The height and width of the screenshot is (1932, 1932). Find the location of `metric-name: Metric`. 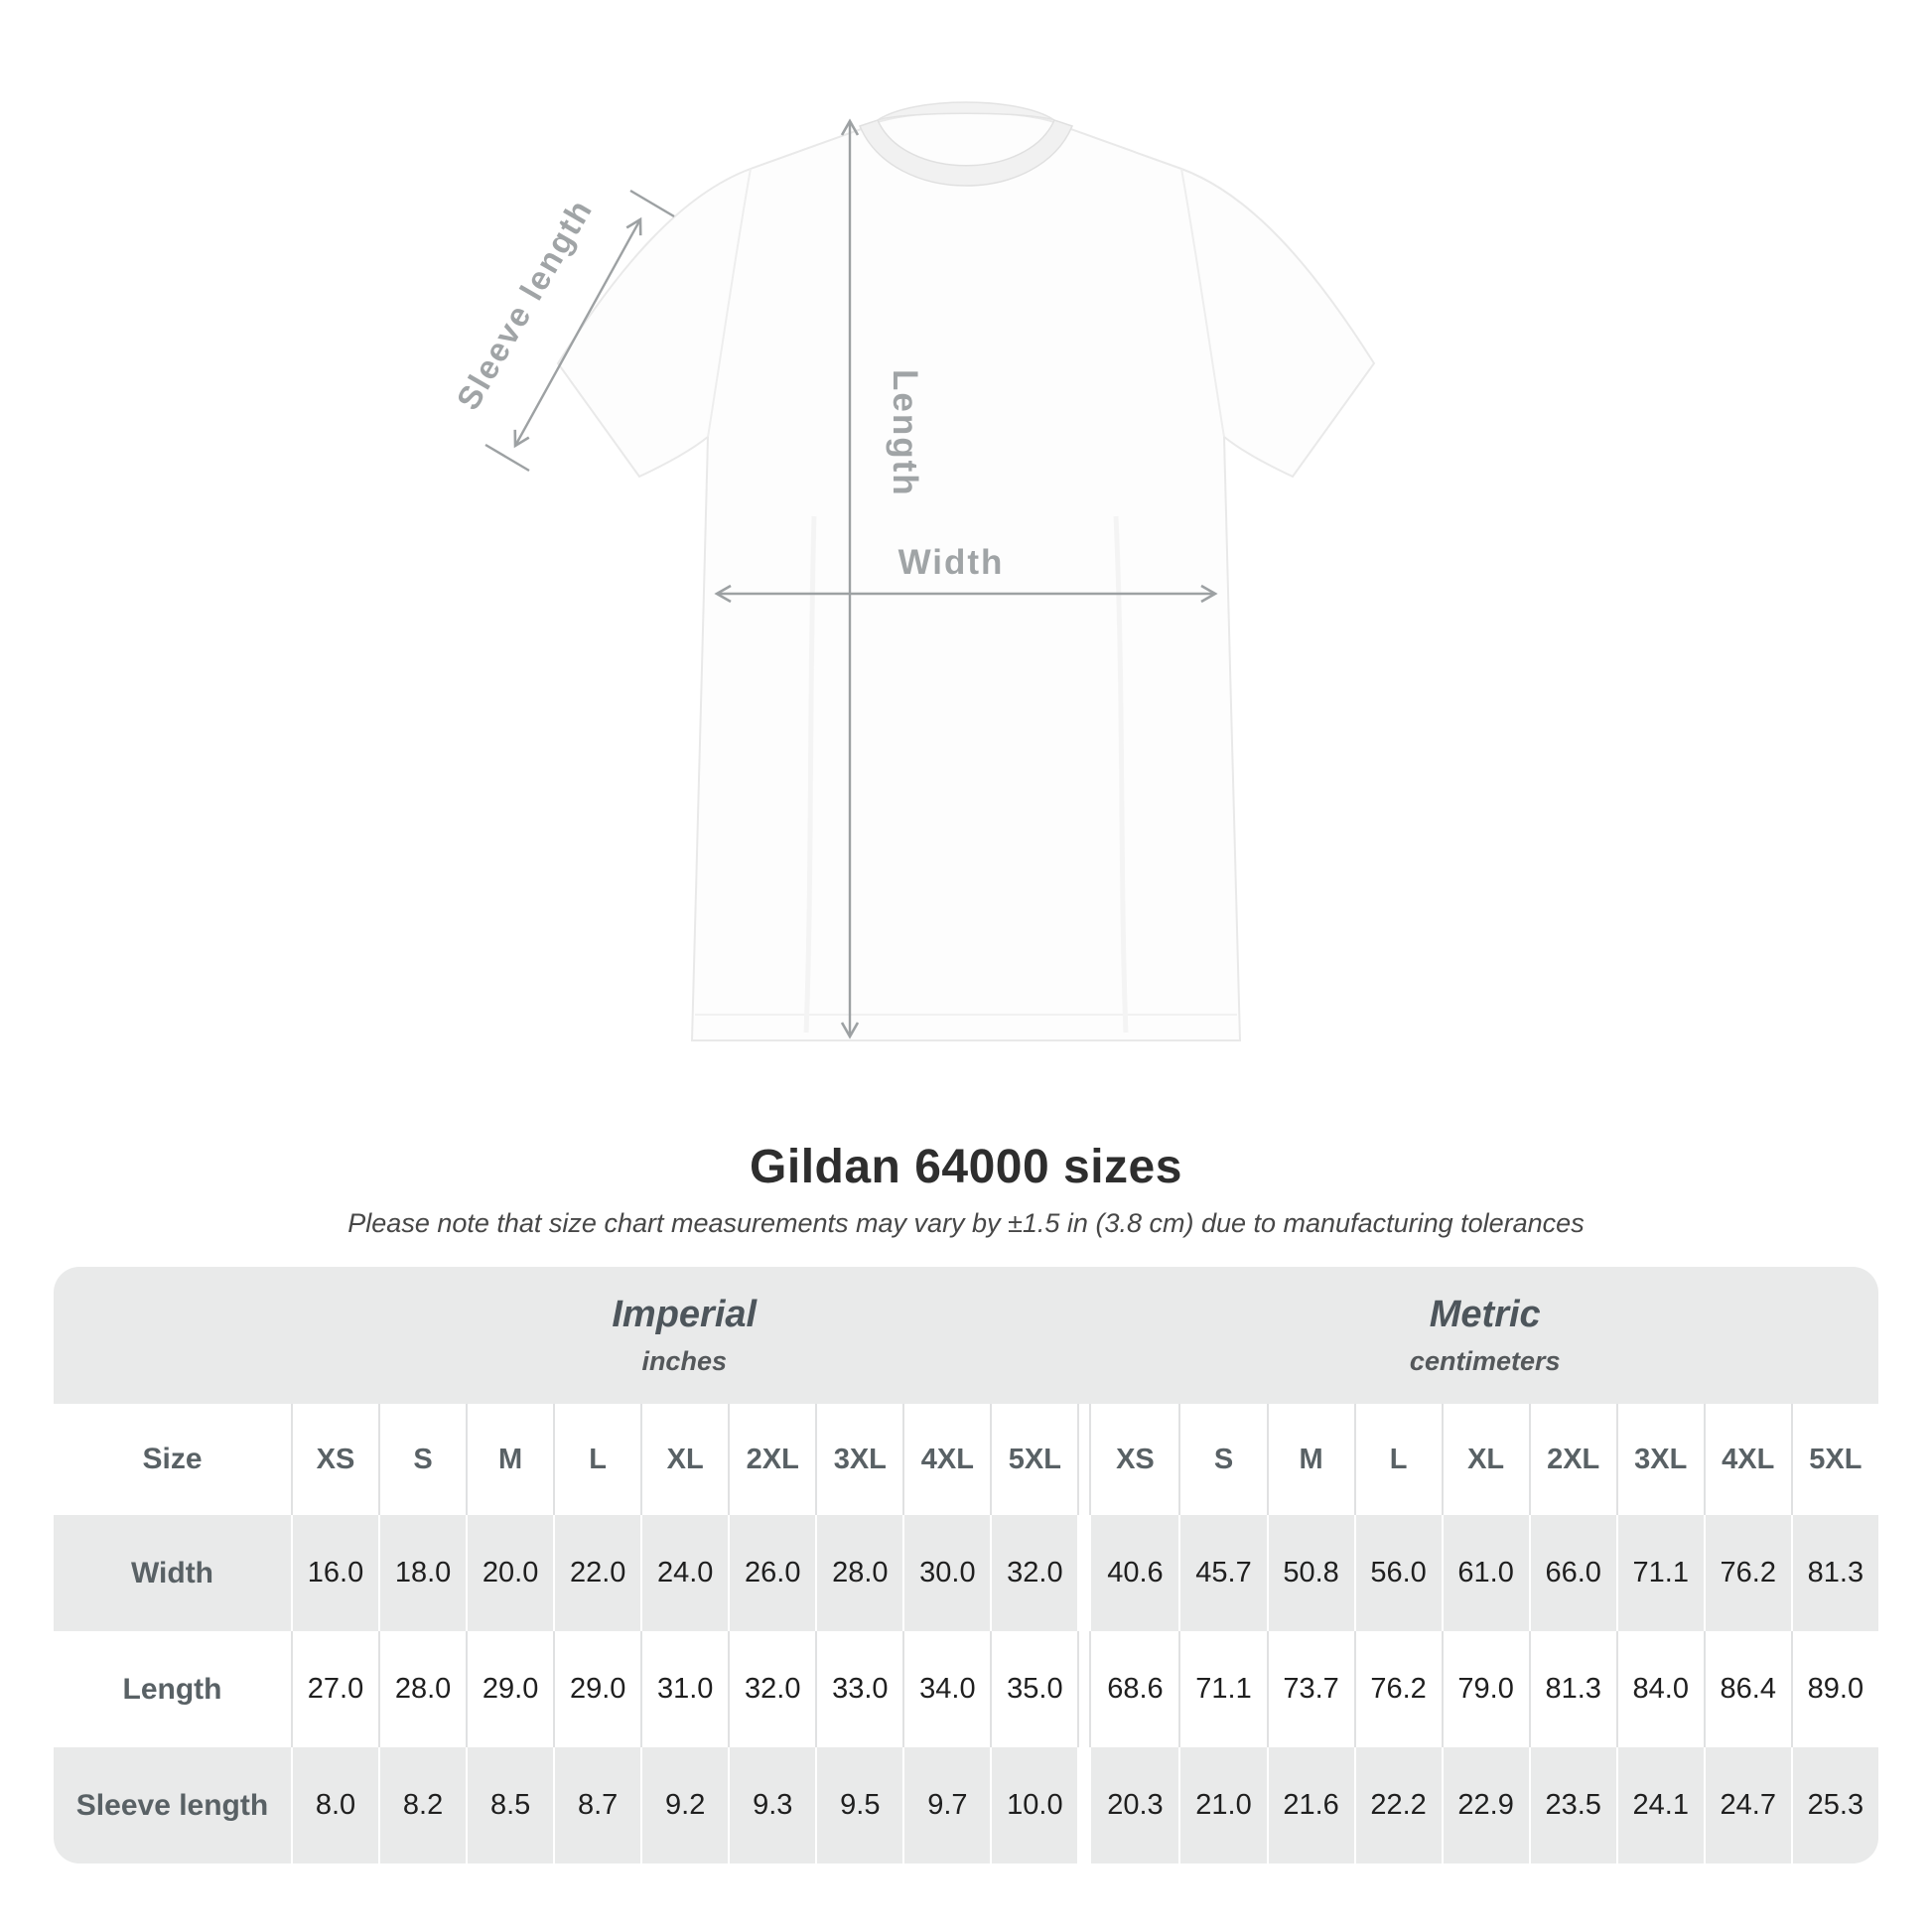

metric-name: Metric is located at coordinates (1485, 1315).